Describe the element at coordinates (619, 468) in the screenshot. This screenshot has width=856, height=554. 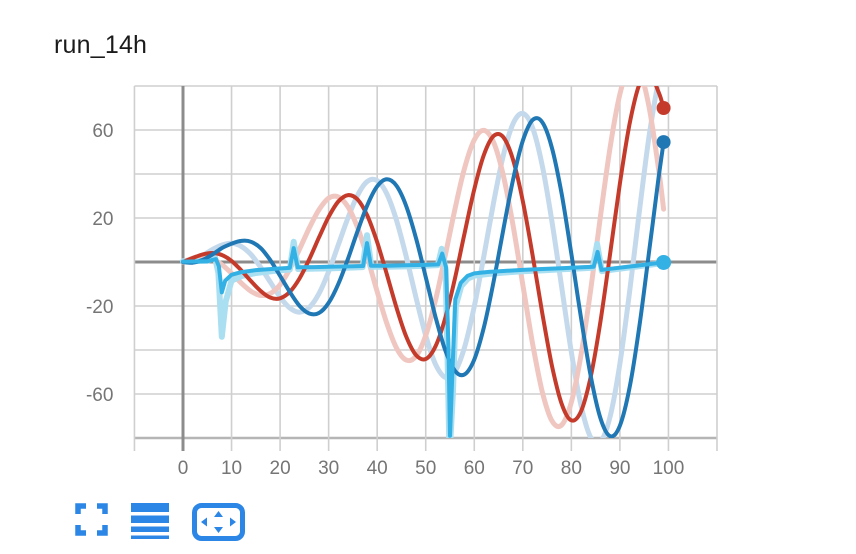
I see `x-tick-label: 90` at that location.